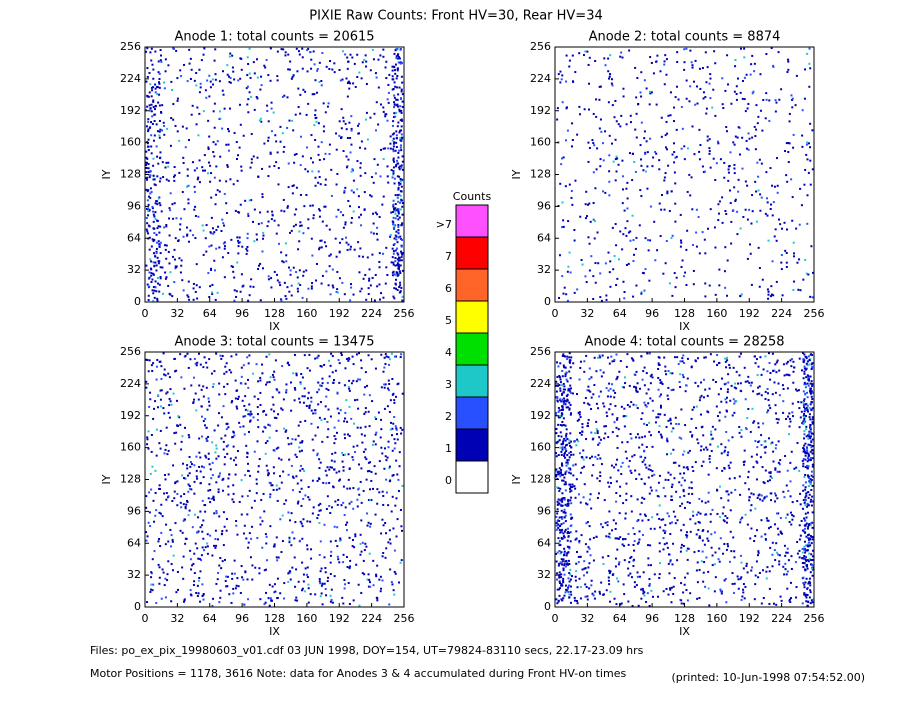 The height and width of the screenshot is (705, 913). What do you see at coordinates (274, 479) in the screenshot?
I see `count-texture` at bounding box center [274, 479].